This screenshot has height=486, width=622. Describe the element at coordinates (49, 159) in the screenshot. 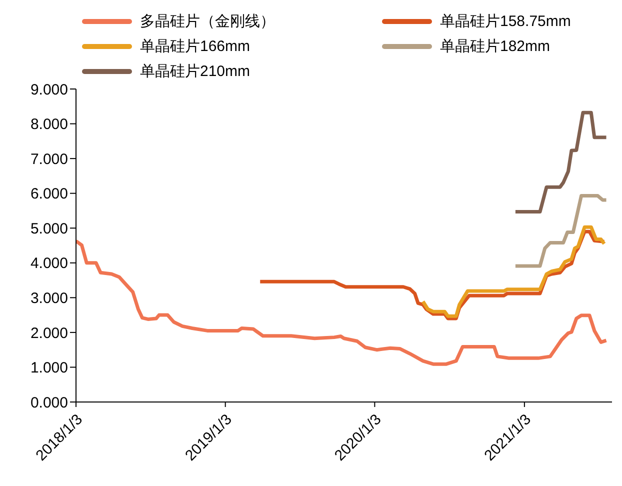

I see `y-tick-label: 7.000` at that location.